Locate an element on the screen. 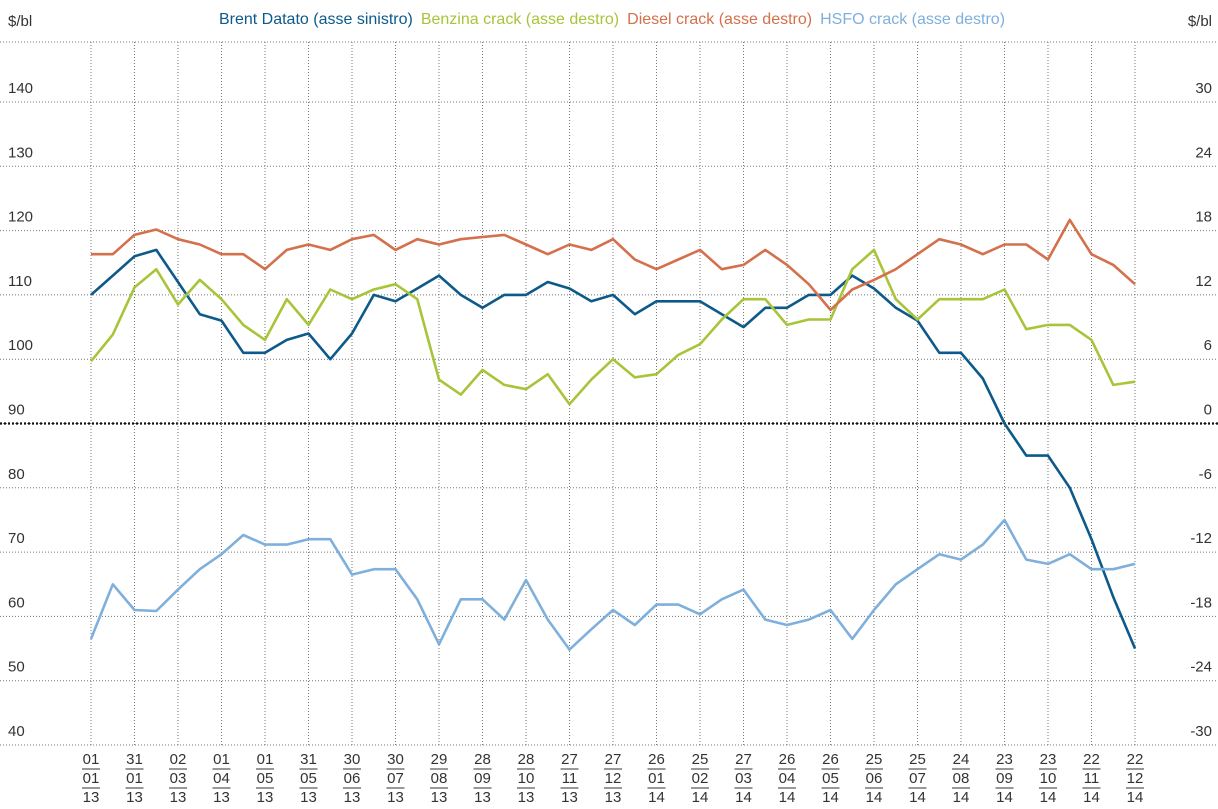  x-tick-label: 06 is located at coordinates (874, 778).